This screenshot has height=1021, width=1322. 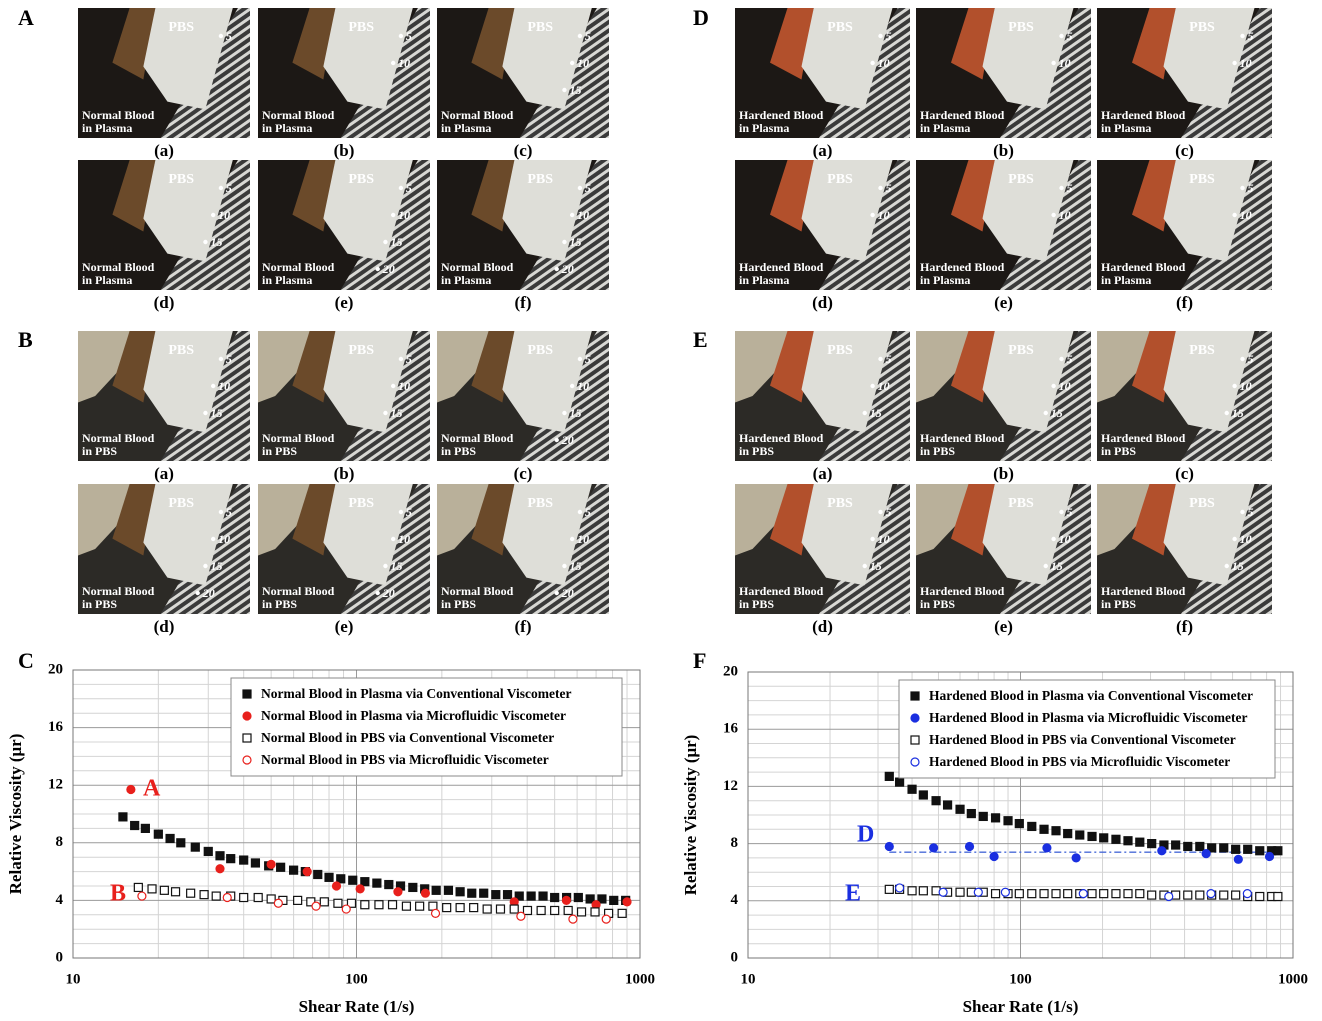 What do you see at coordinates (699, 660) in the screenshot?
I see `panel-label: F` at bounding box center [699, 660].